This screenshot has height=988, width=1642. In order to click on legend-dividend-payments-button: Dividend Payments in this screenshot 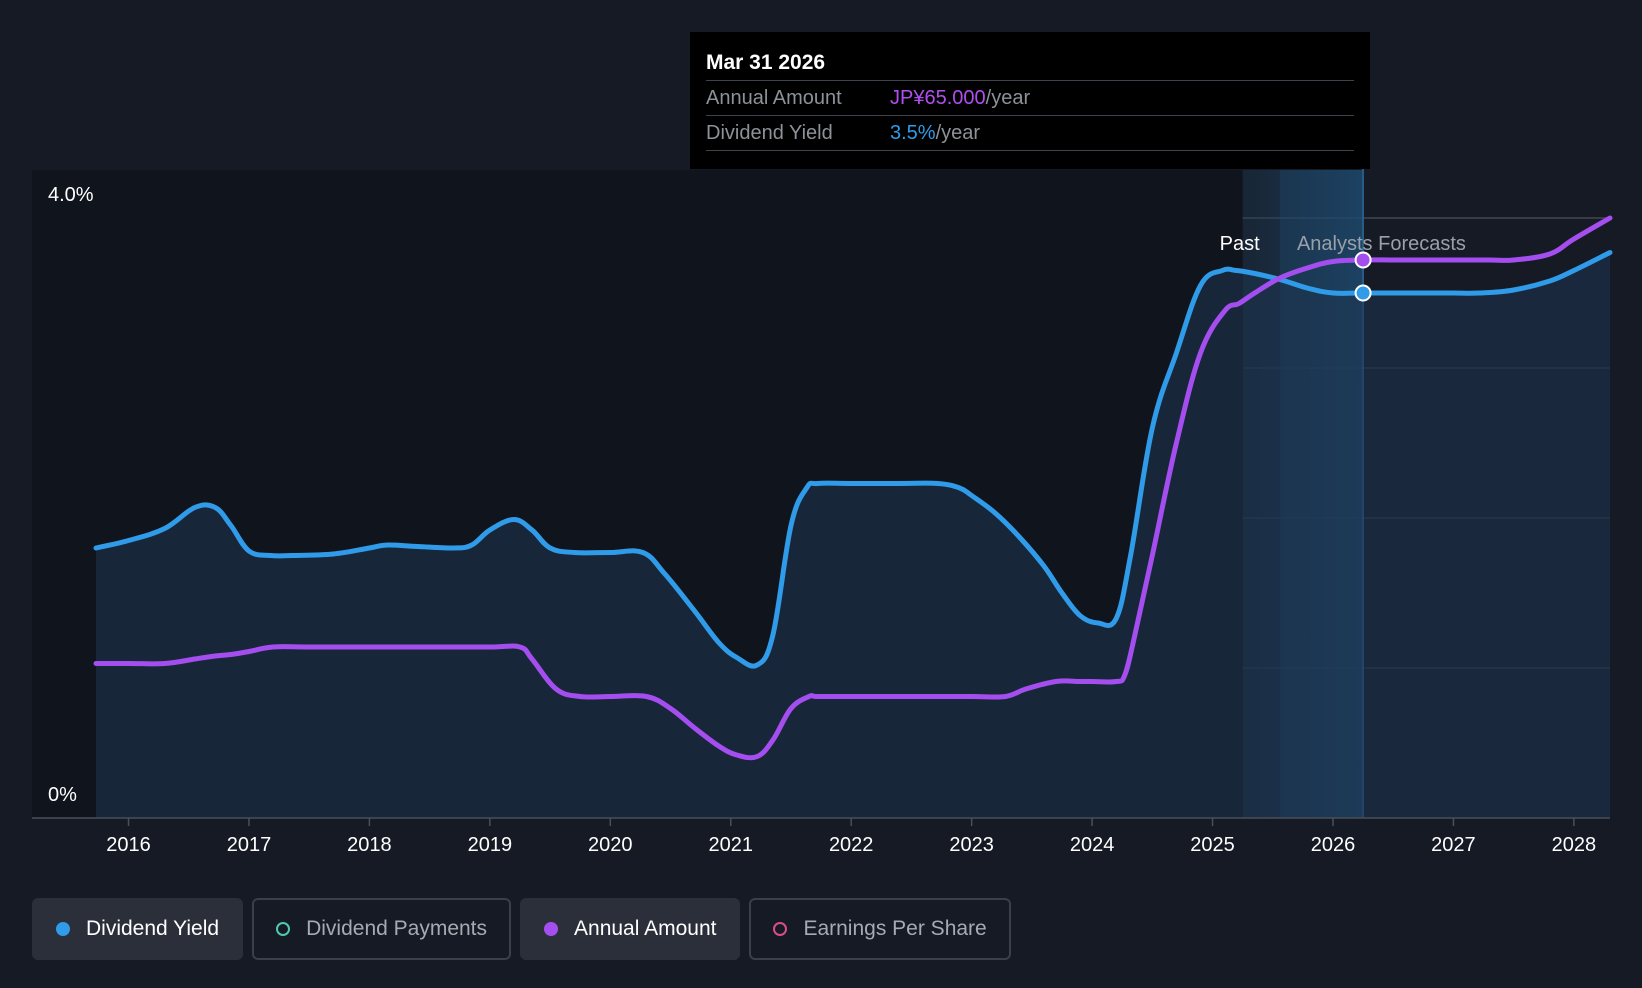, I will do `click(382, 929)`.